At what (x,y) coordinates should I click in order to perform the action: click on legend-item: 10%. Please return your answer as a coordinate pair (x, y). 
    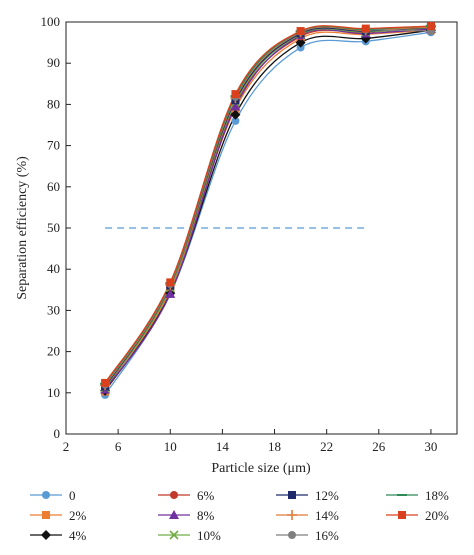
    Looking at the image, I should click on (189, 535).